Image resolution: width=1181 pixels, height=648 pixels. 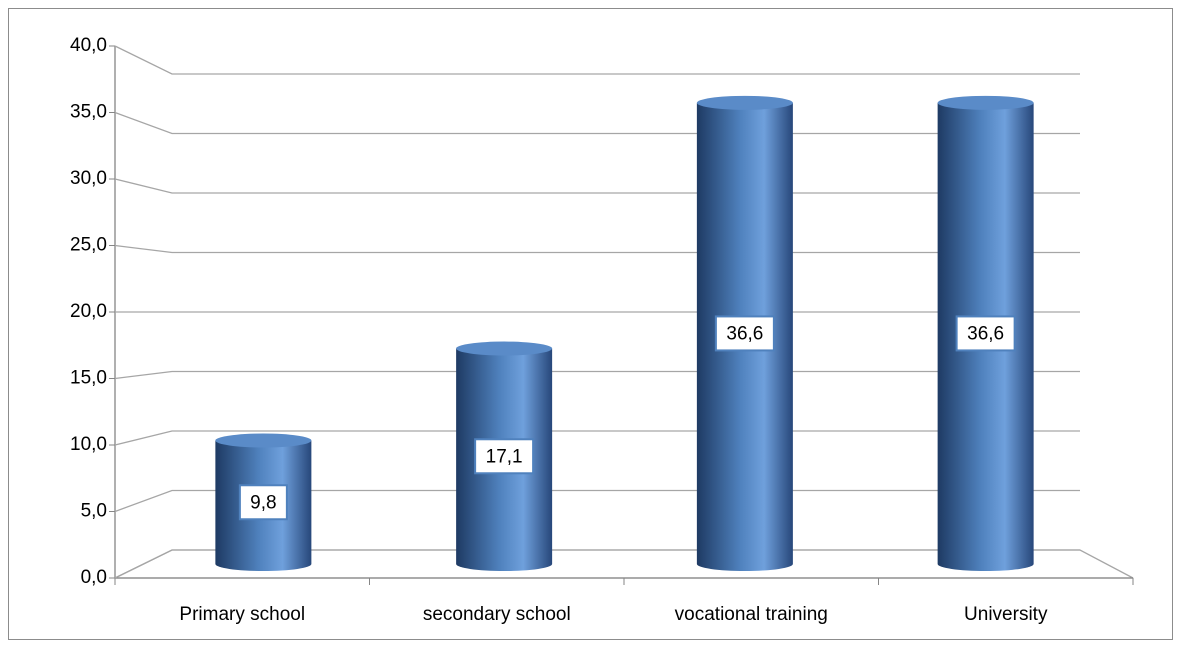 I want to click on y-tick-label: 20,0, so click(x=88, y=311).